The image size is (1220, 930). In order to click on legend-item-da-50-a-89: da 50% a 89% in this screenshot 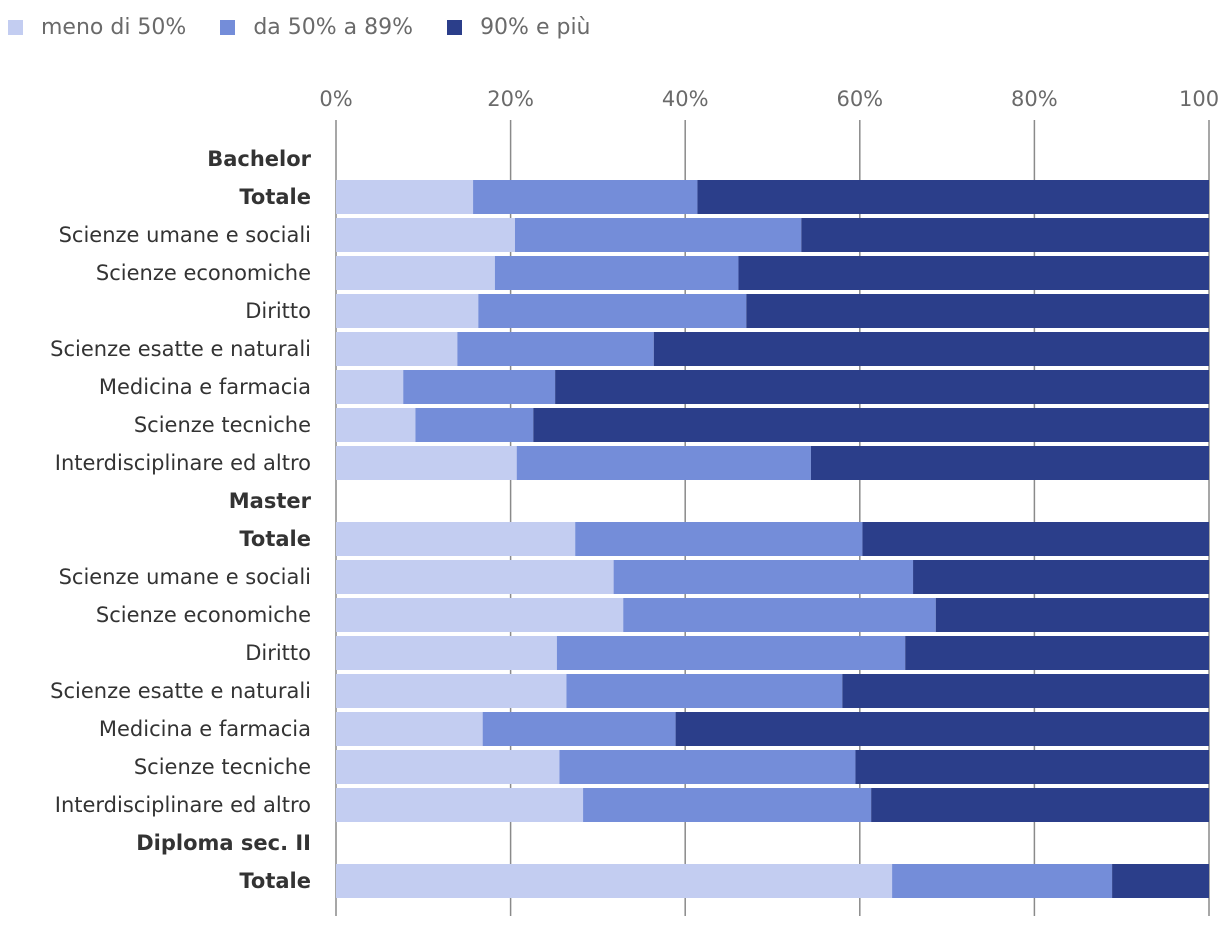, I will do `click(316, 27)`.